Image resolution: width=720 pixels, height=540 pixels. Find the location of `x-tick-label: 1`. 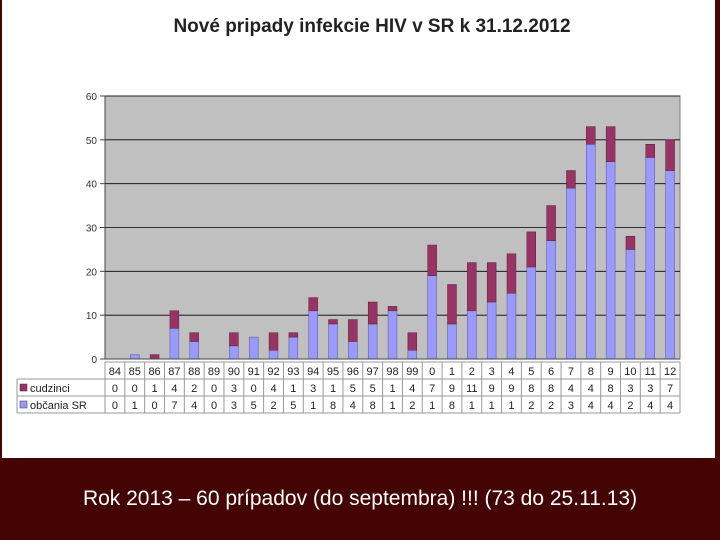

x-tick-label: 1 is located at coordinates (452, 372).